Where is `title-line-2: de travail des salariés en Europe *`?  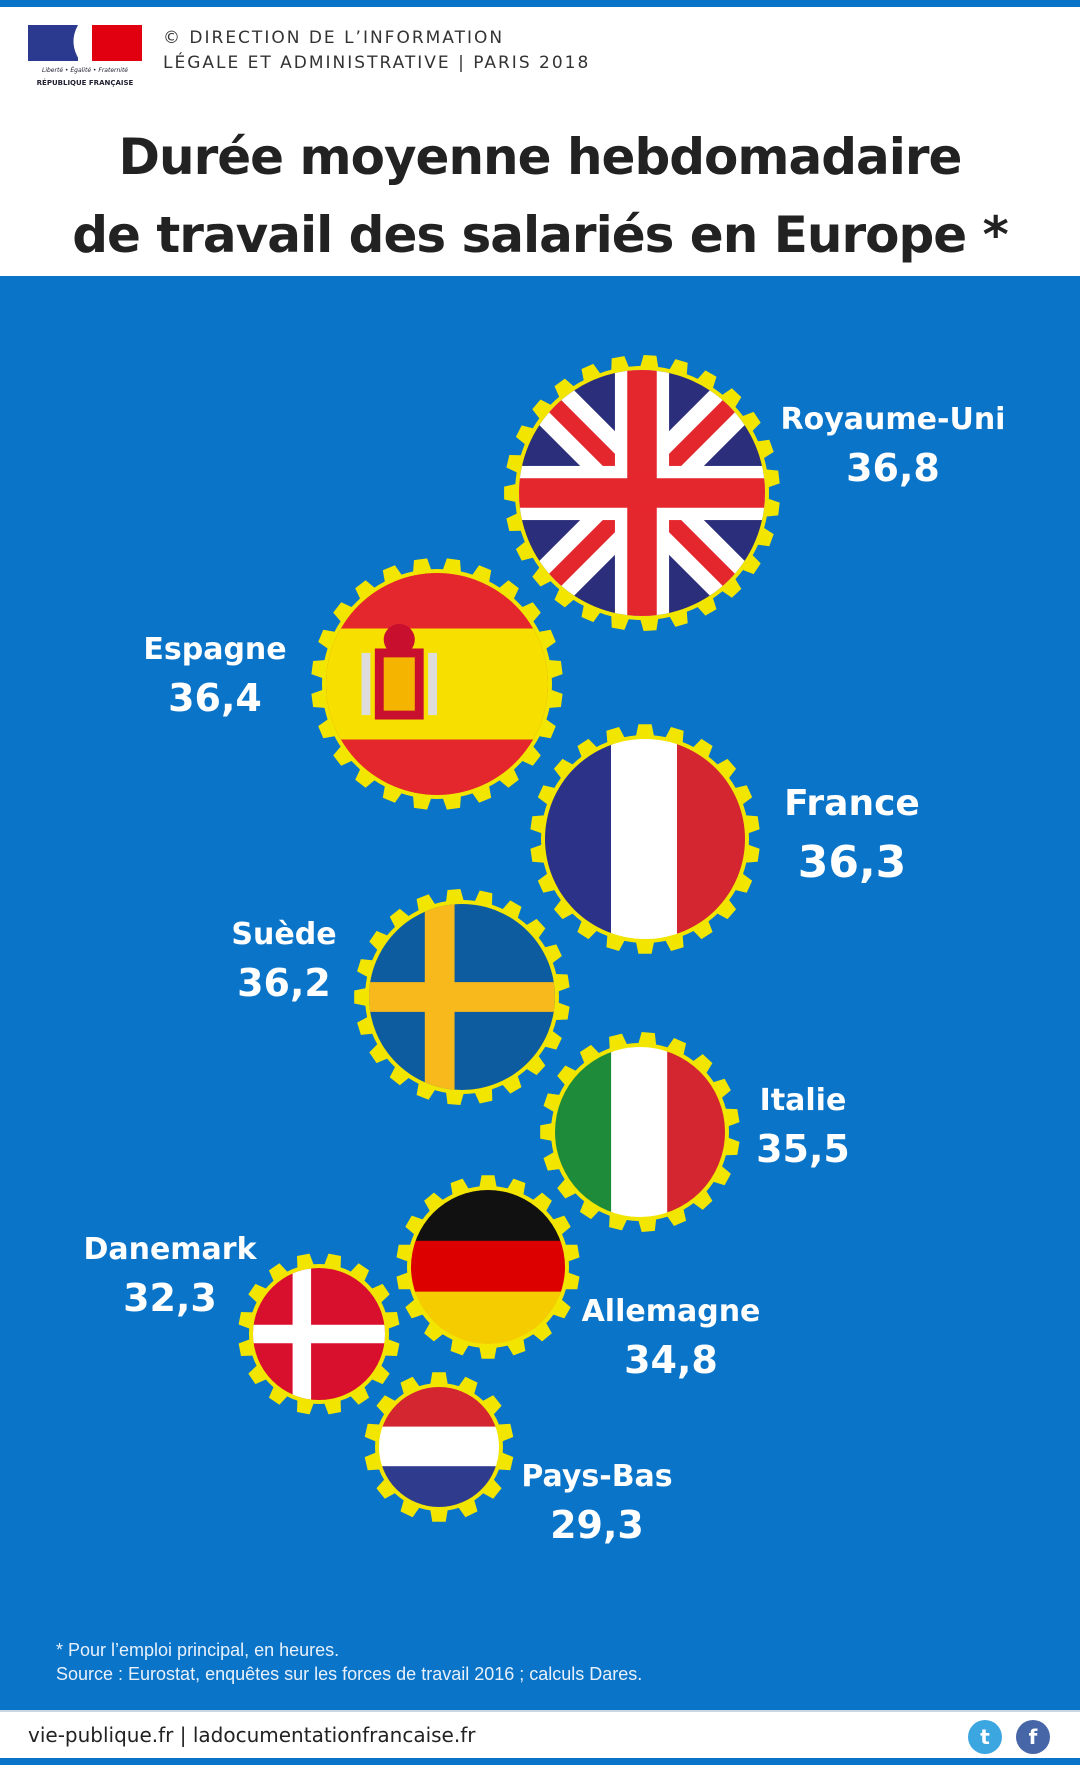 title-line-2: de travail des salariés en Europe * is located at coordinates (540, 235).